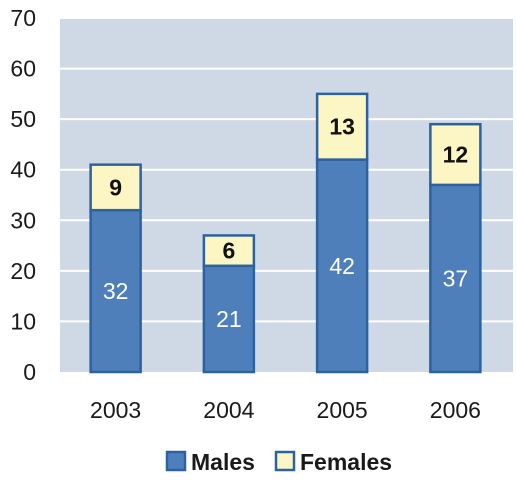 Image resolution: width=517 pixels, height=485 pixels. I want to click on legend-item-females: Females, so click(333, 462).